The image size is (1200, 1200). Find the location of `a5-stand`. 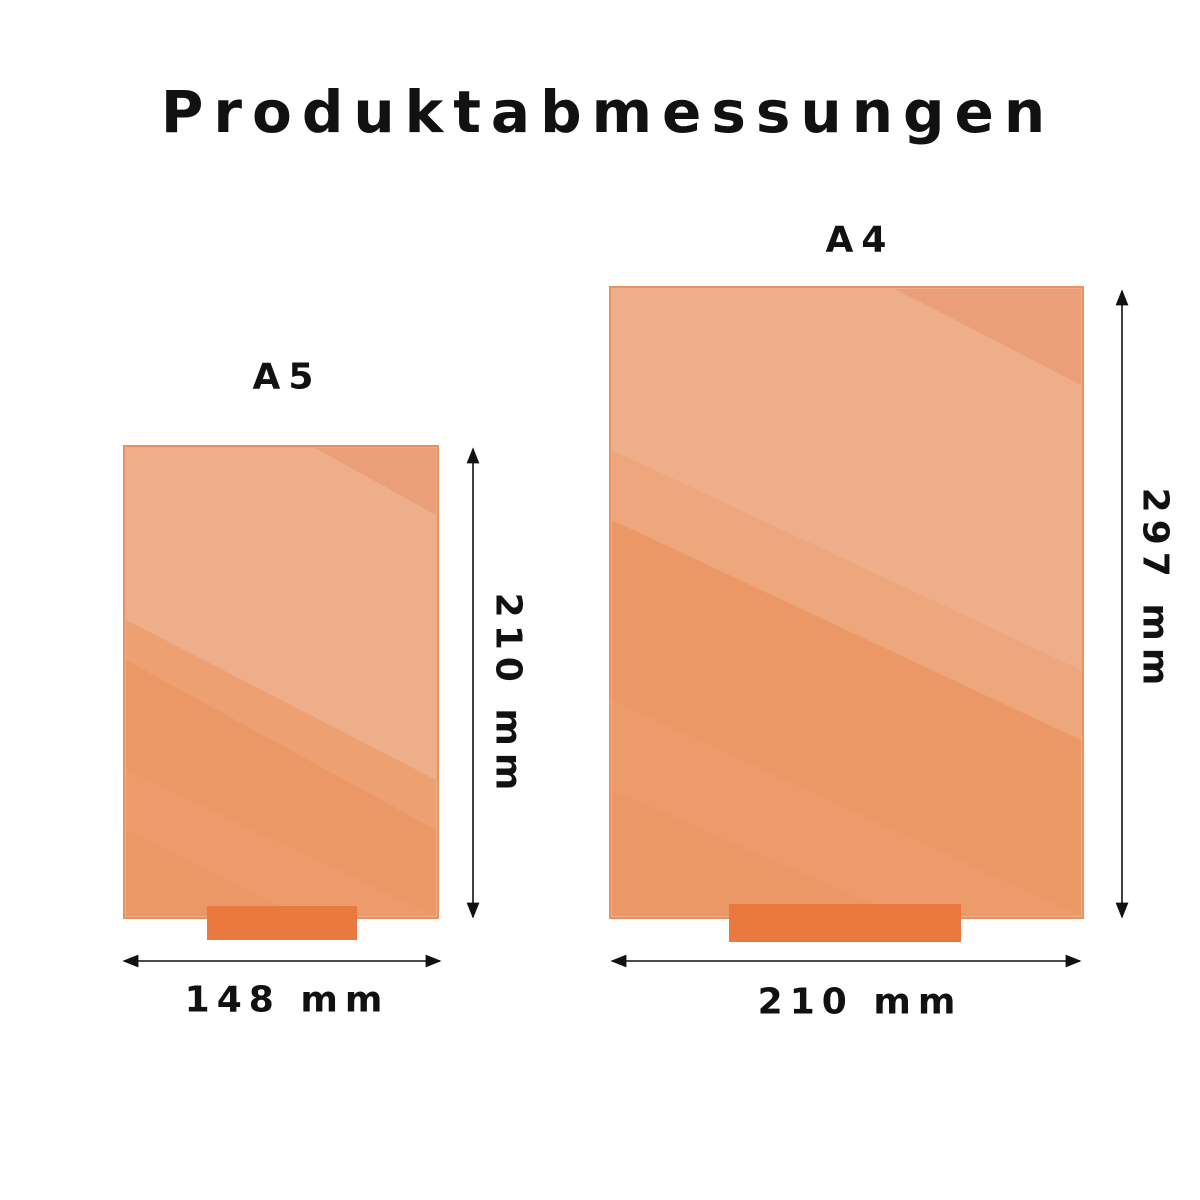

a5-stand is located at coordinates (282, 923).